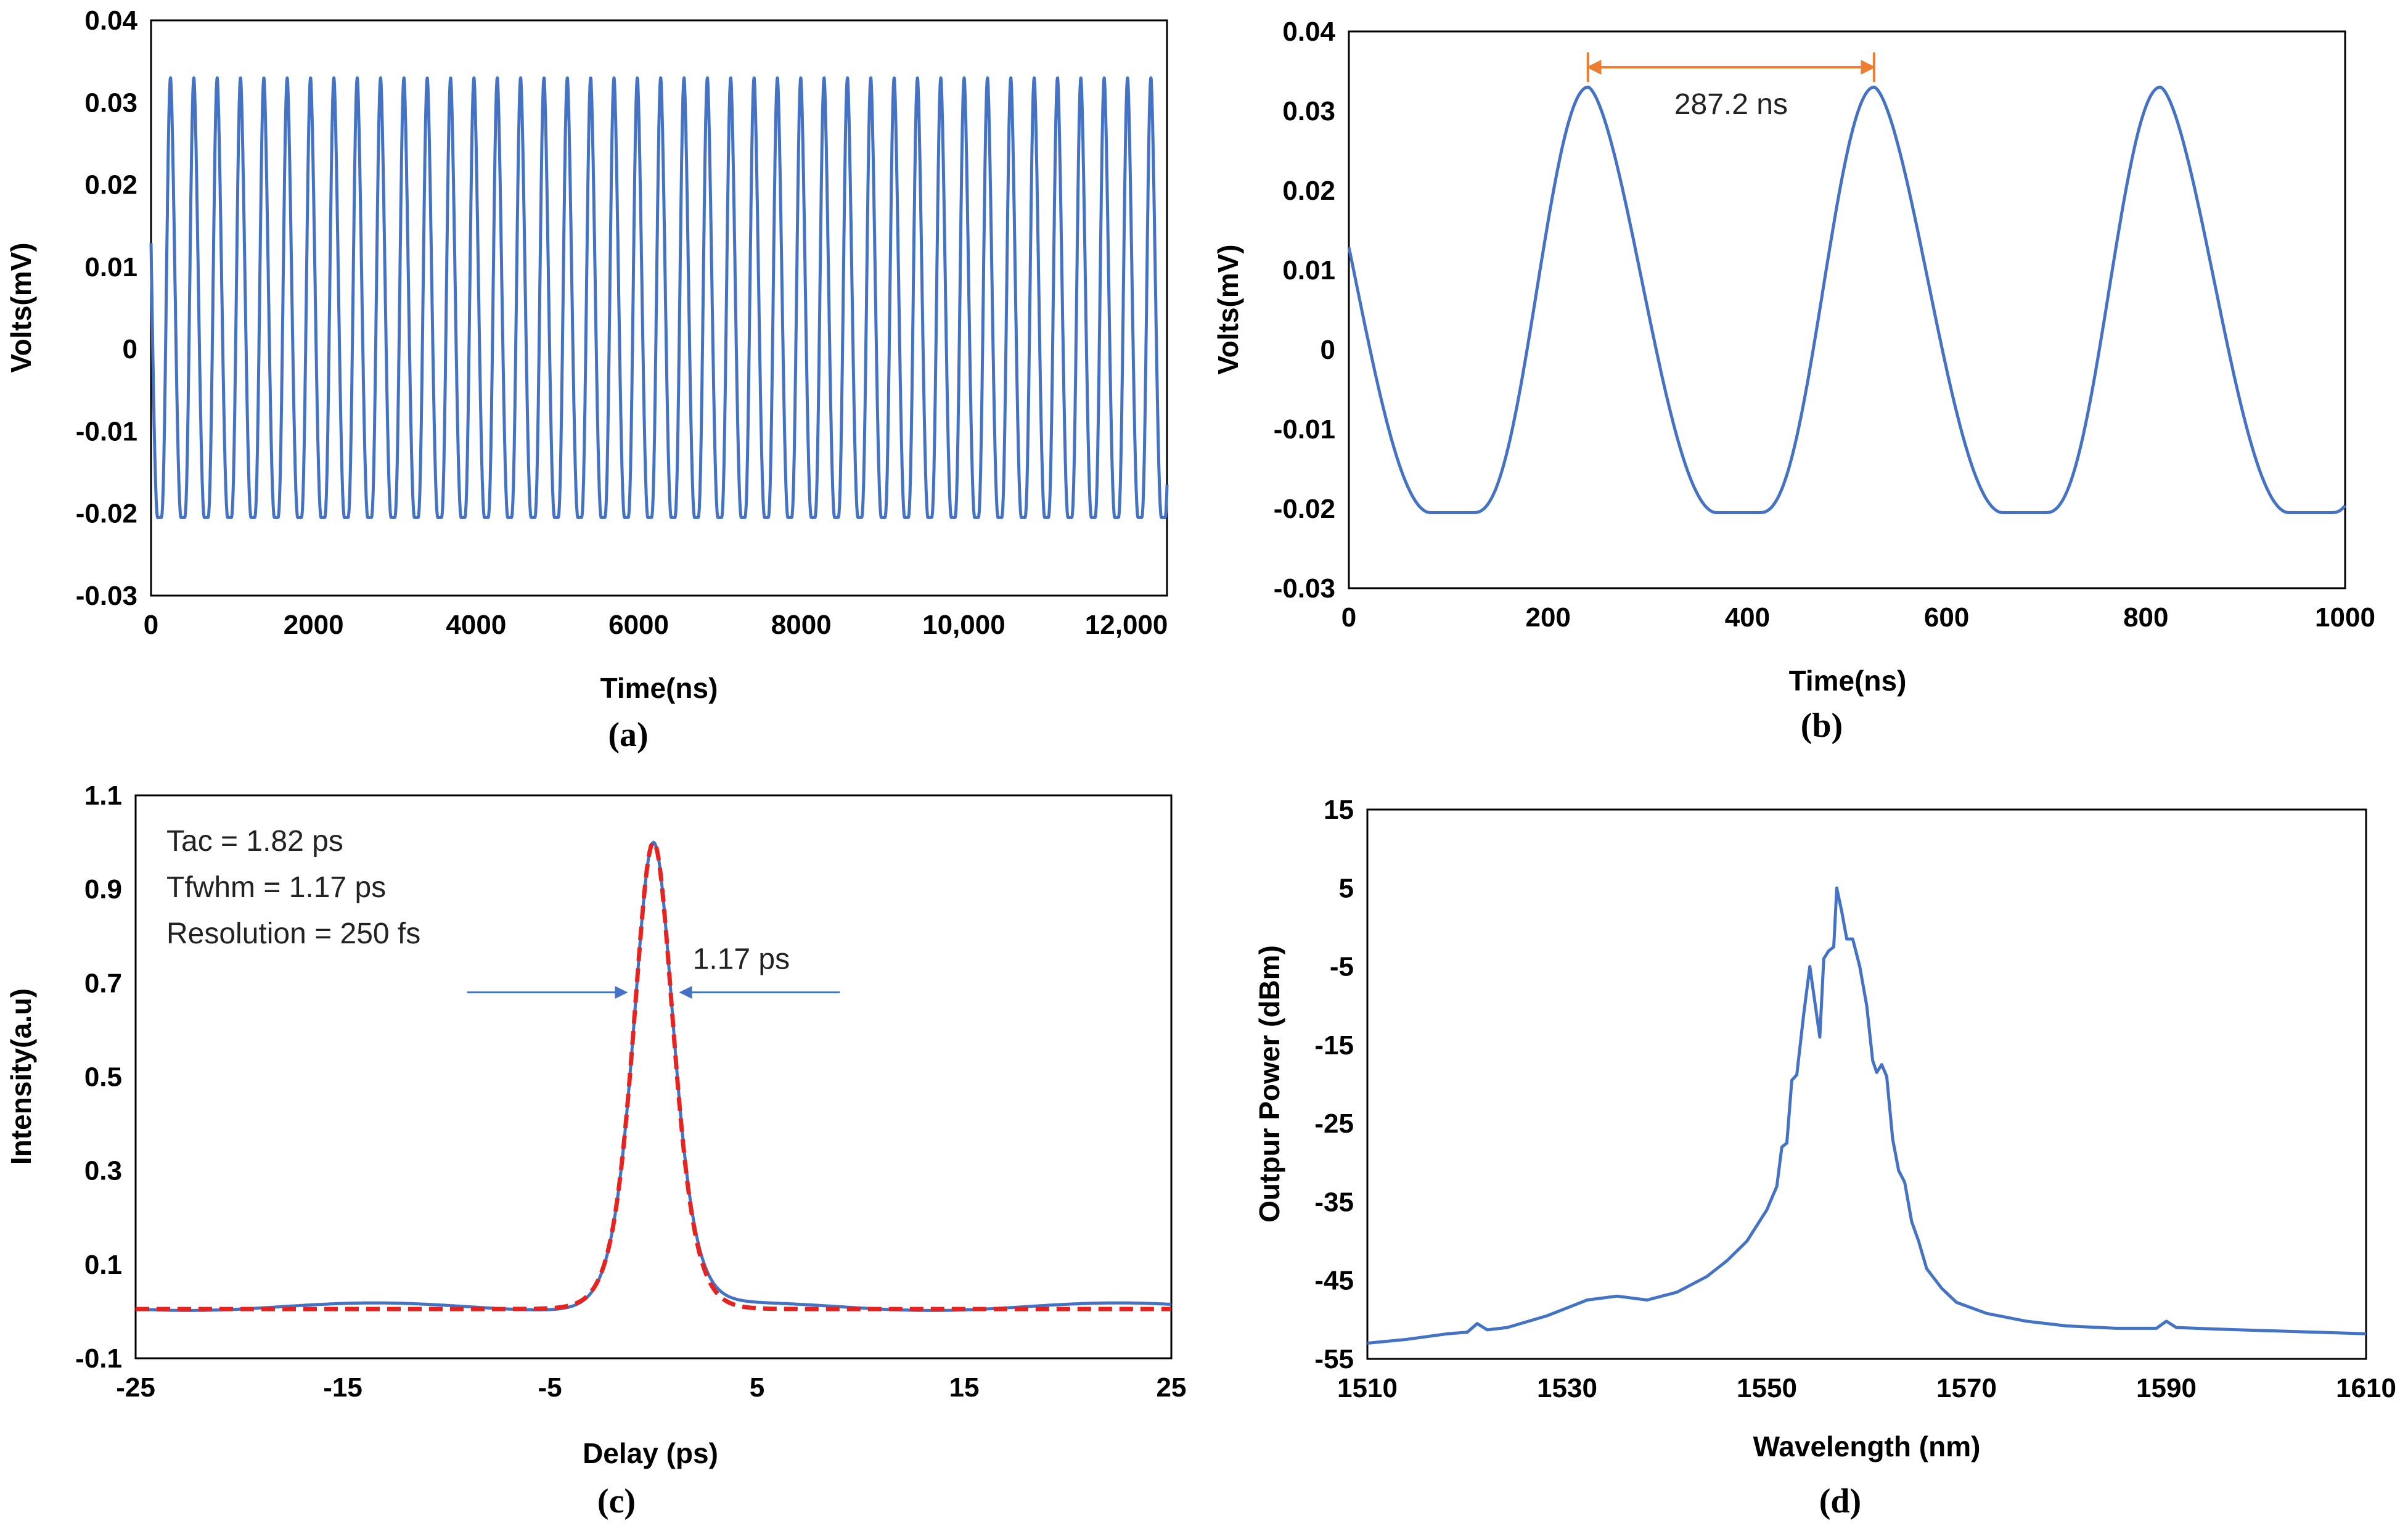 The height and width of the screenshot is (1534, 2408). Describe the element at coordinates (1269, 1084) in the screenshot. I see `y-axis-label-d: Outpur Power (dBm)` at that location.